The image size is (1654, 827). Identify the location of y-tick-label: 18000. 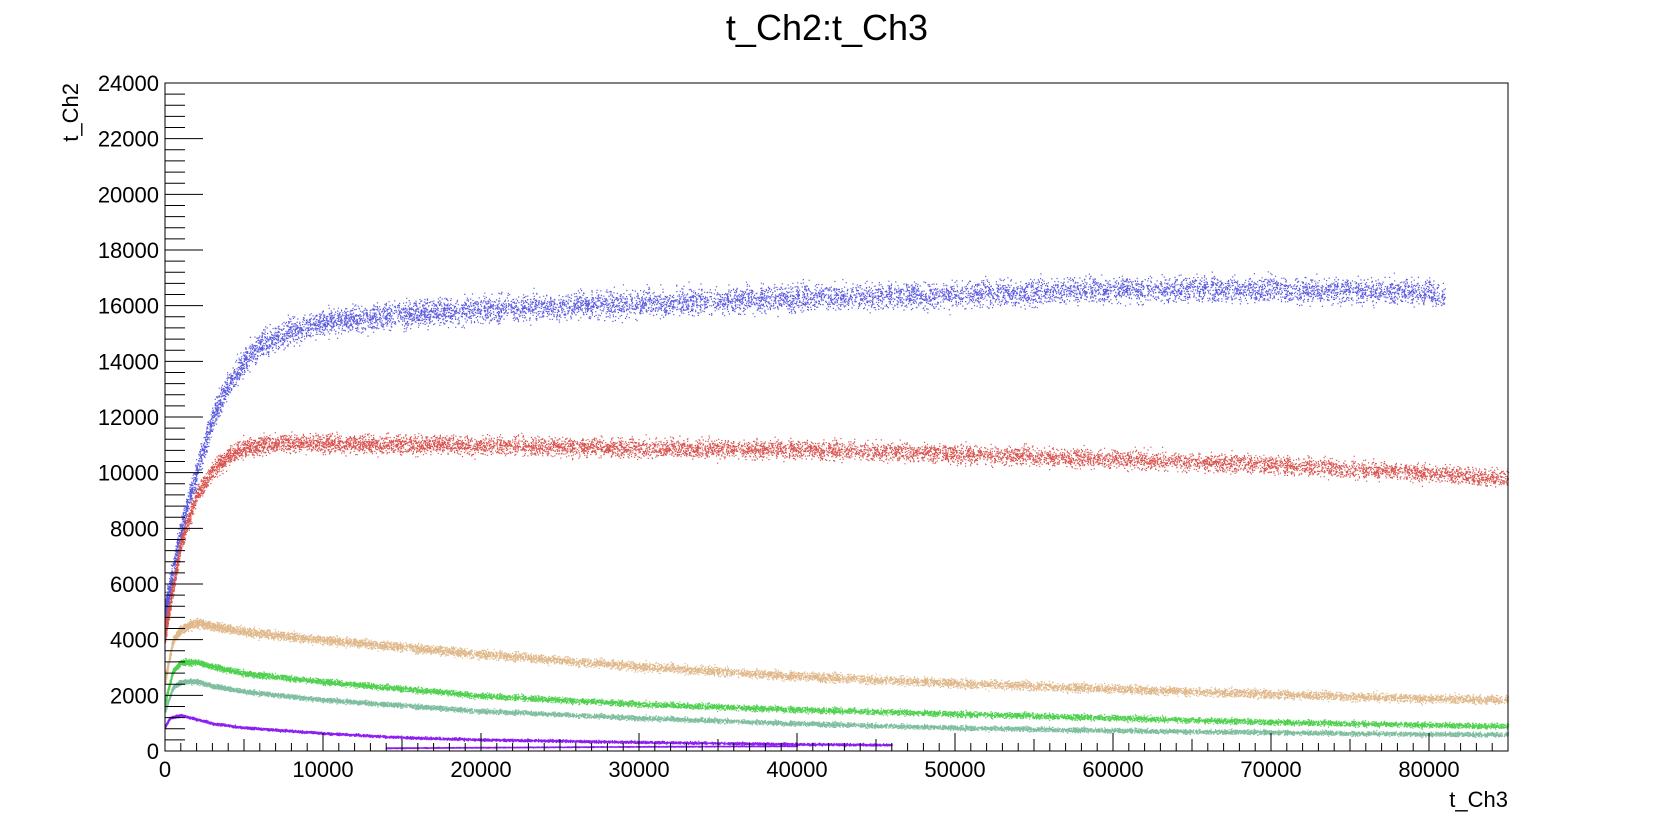
(128, 250).